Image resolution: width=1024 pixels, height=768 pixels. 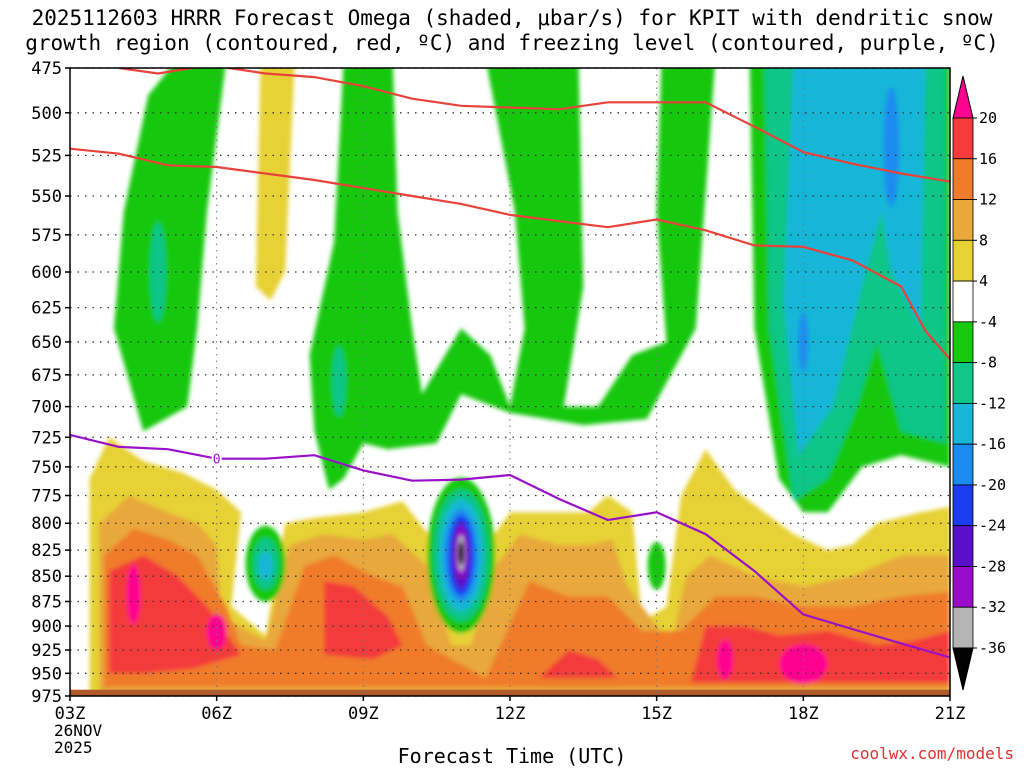 I want to click on omega-max-b, so click(x=216, y=631).